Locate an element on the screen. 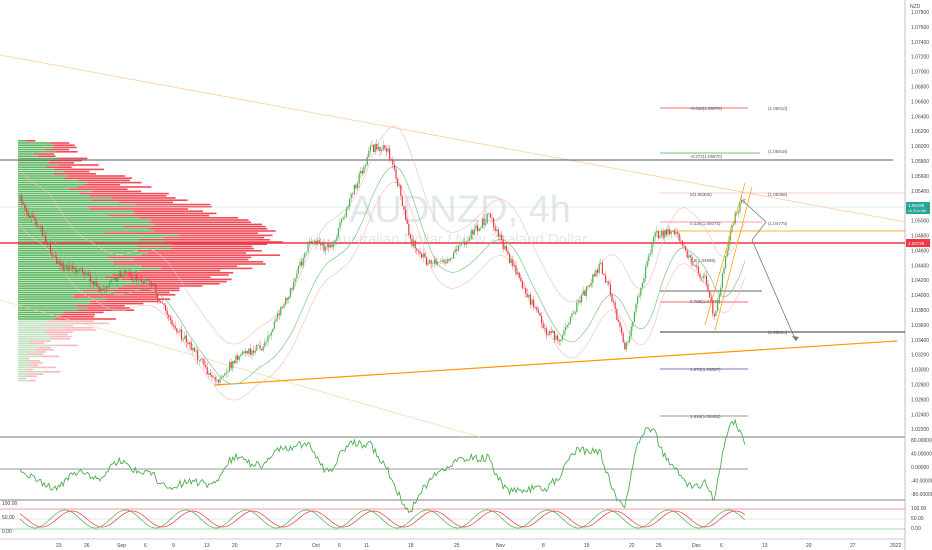 The image size is (932, 550). price-tick-label: 1.05800 is located at coordinates (920, 162).